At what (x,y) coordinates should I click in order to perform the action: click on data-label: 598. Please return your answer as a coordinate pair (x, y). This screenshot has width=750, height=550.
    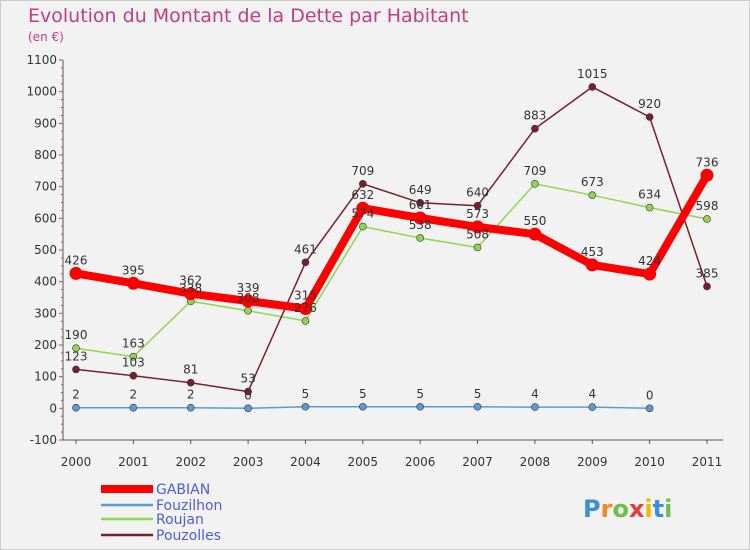
    Looking at the image, I should click on (707, 206).